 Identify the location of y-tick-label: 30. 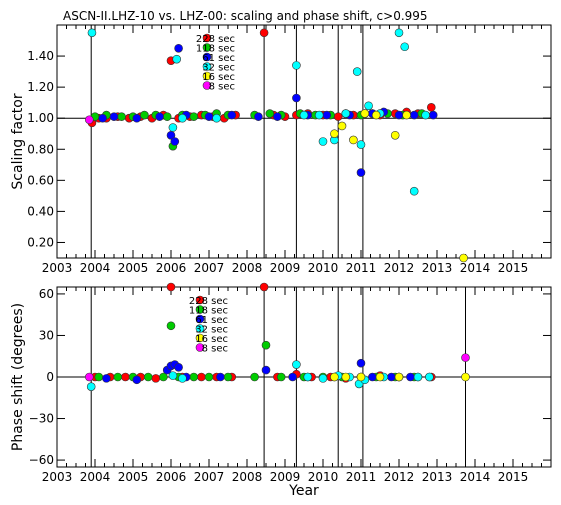
(46, 335).